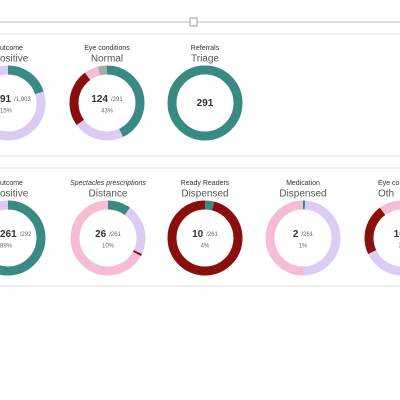 The height and width of the screenshot is (400, 400). What do you see at coordinates (107, 112) in the screenshot?
I see `percent: 43%` at bounding box center [107, 112].